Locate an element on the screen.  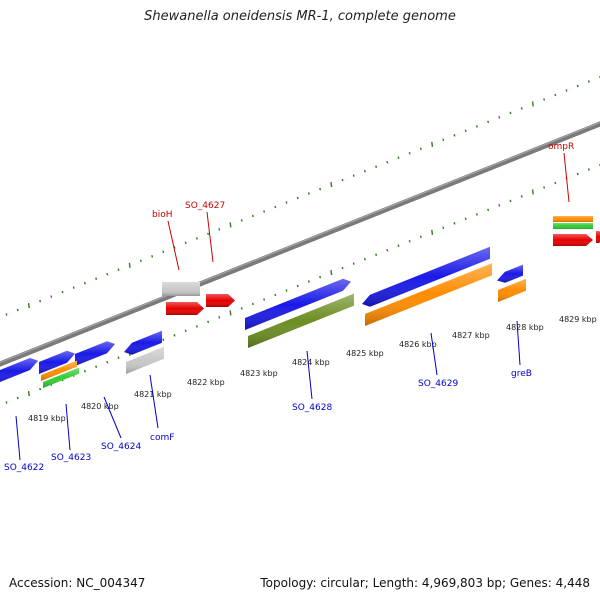
gene-label-bottom: SO_4624 is located at coordinates (121, 447).